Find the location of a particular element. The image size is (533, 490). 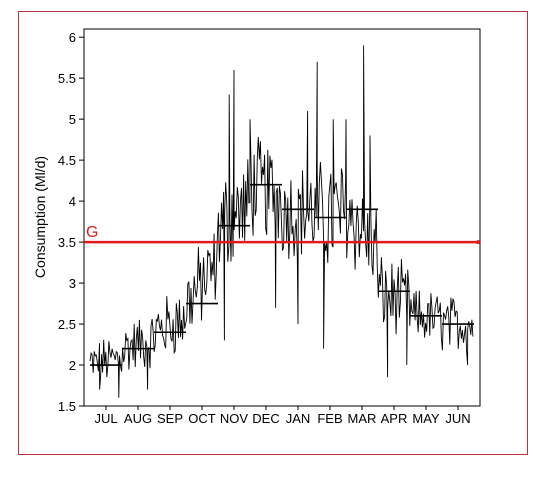

reference-line-group: G is located at coordinates (282, 234).